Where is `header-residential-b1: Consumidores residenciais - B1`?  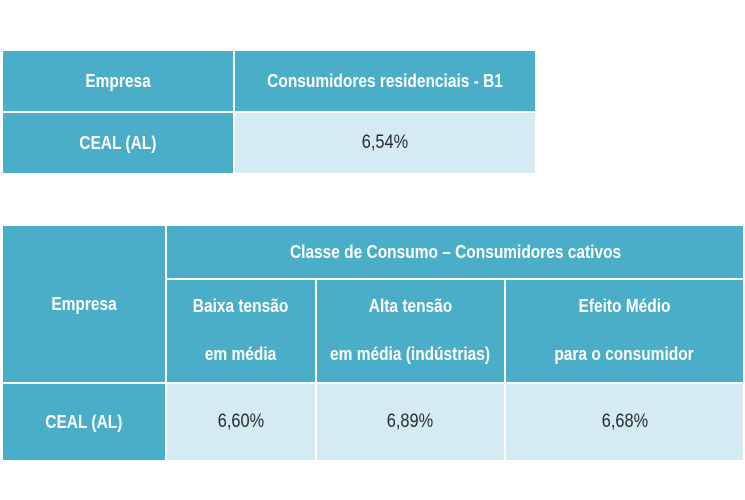 header-residential-b1: Consumidores residenciais - B1 is located at coordinates (385, 81).